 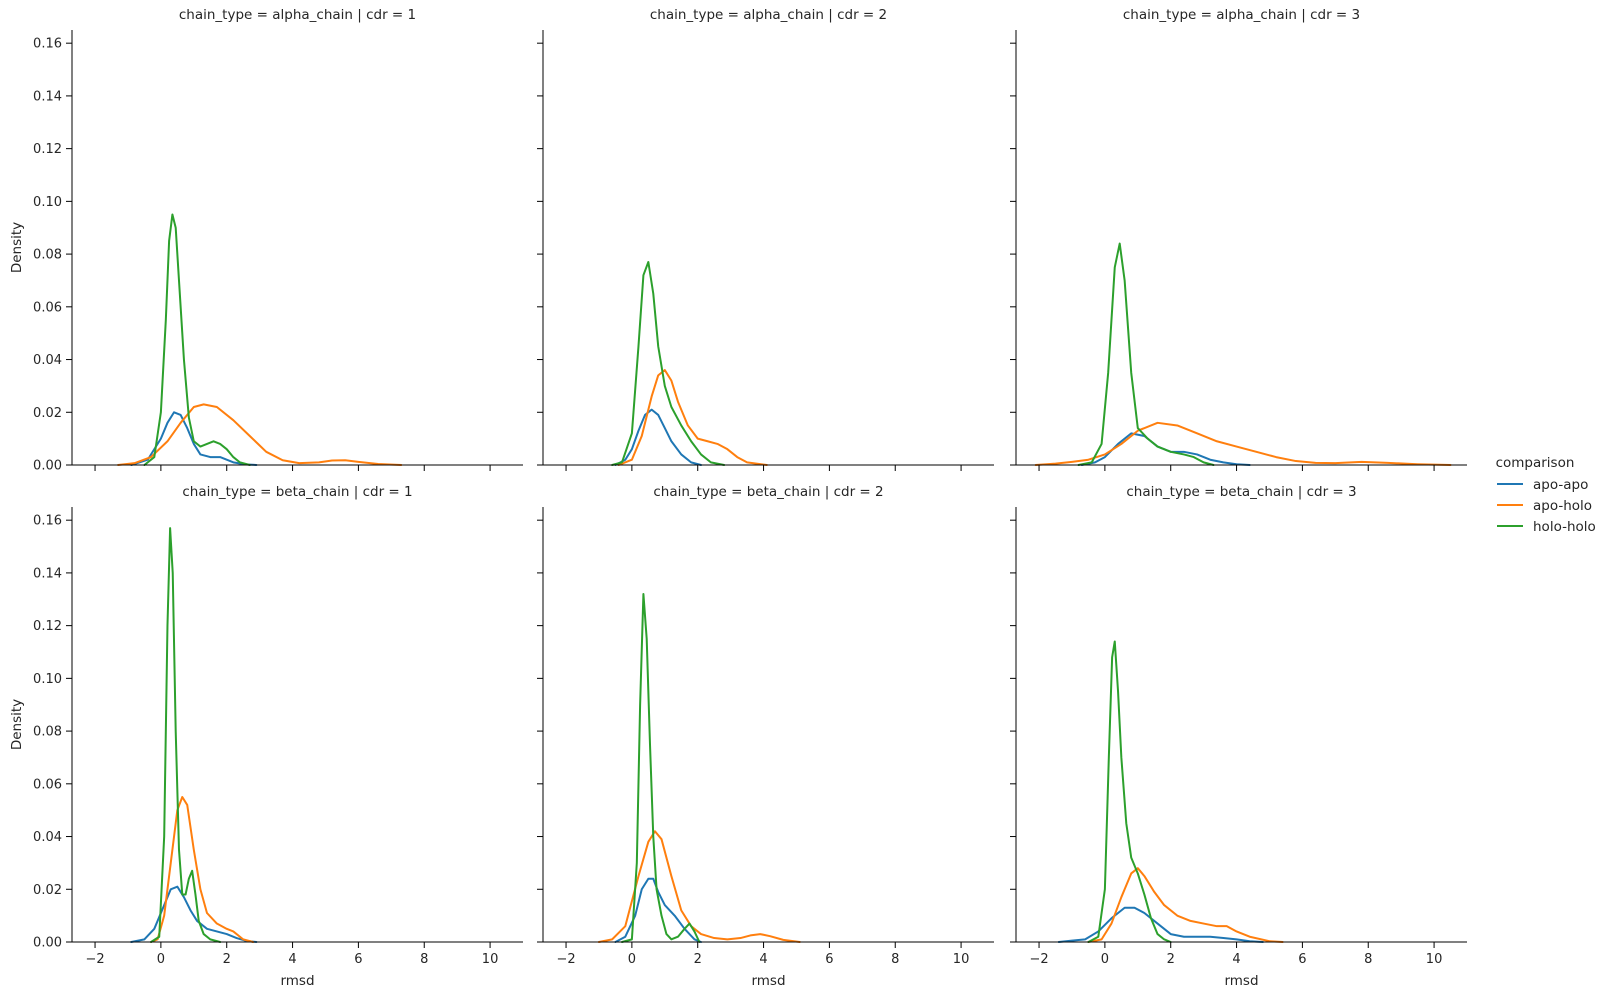 I want to click on legend-entry-apo-apo: apo-apo, so click(x=1542, y=485).